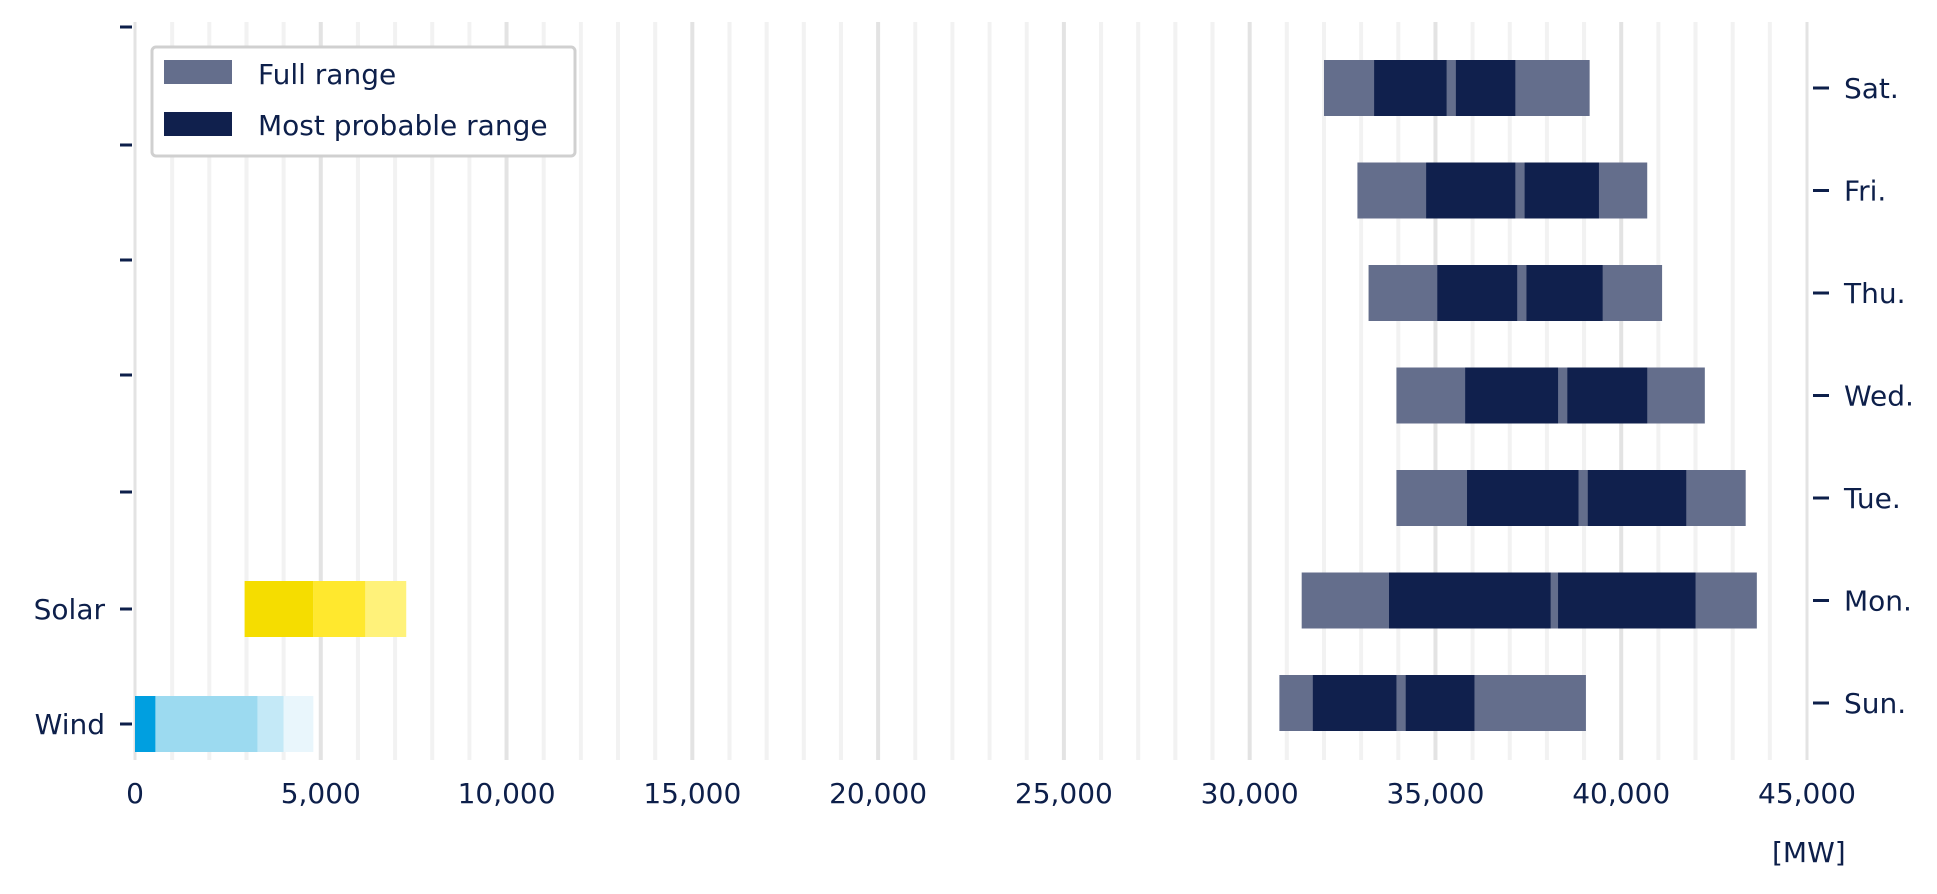 The height and width of the screenshot is (894, 1937). I want to click on x-tick-label: 45,000, so click(1807, 793).